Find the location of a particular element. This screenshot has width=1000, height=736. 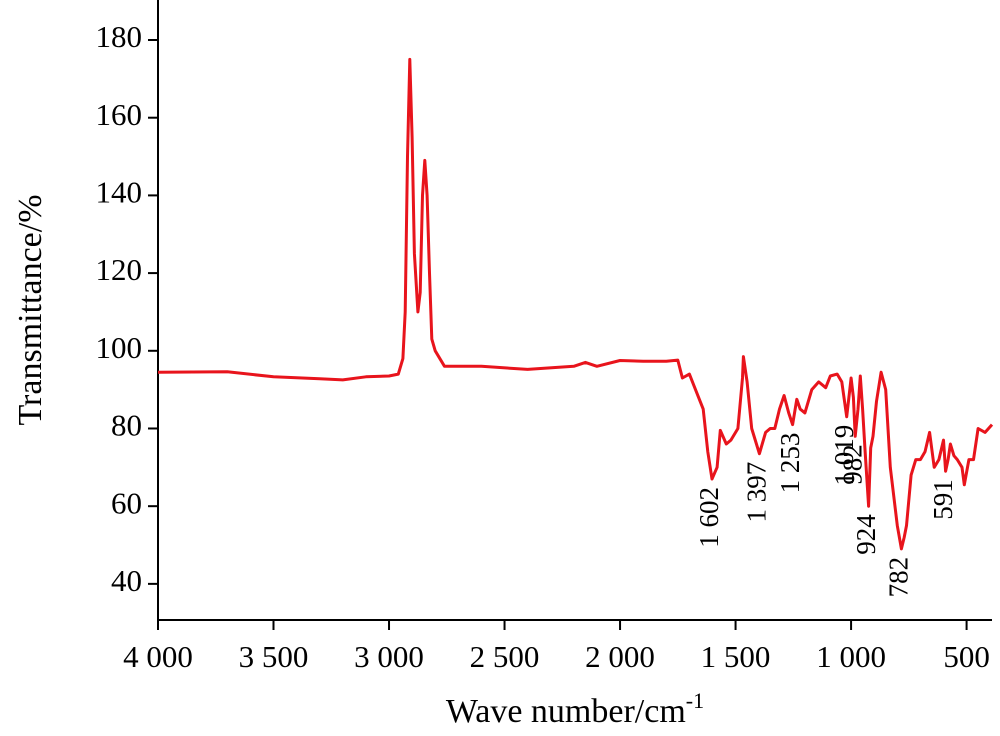

peak-label: 1 397 is located at coordinates (757, 492).